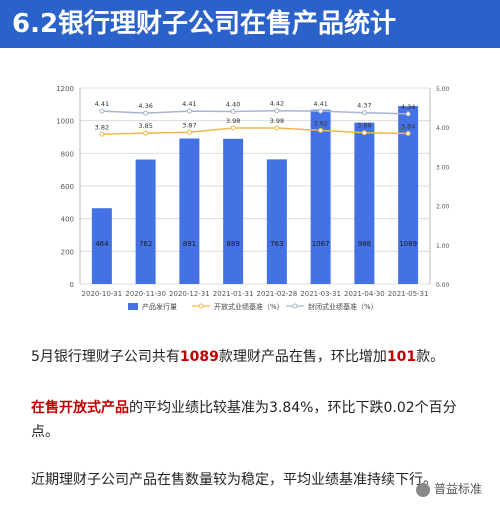 The height and width of the screenshot is (511, 500). What do you see at coordinates (443, 246) in the screenshot?
I see `y-right-tick-label: 1.00` at bounding box center [443, 246].